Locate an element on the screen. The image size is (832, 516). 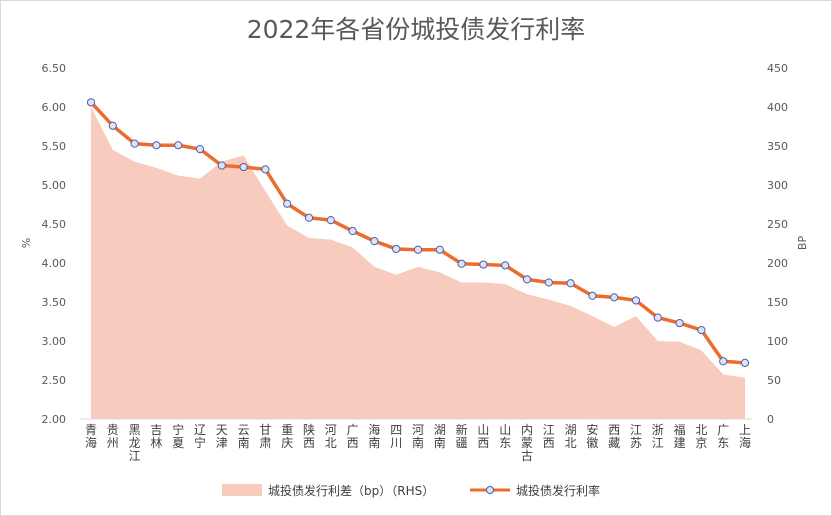
left-tick-label: 5.50 is located at coordinates (54, 146).